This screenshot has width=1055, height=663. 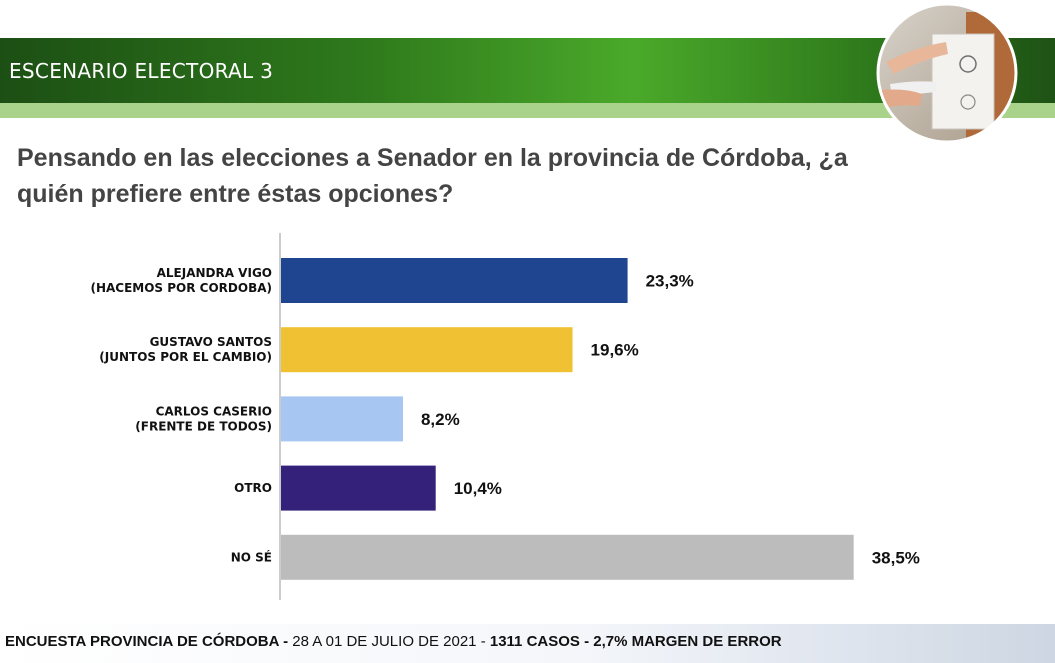 I want to click on category-label-1-line-2: (HACEMOS POR CORDOBA), so click(x=181, y=288).